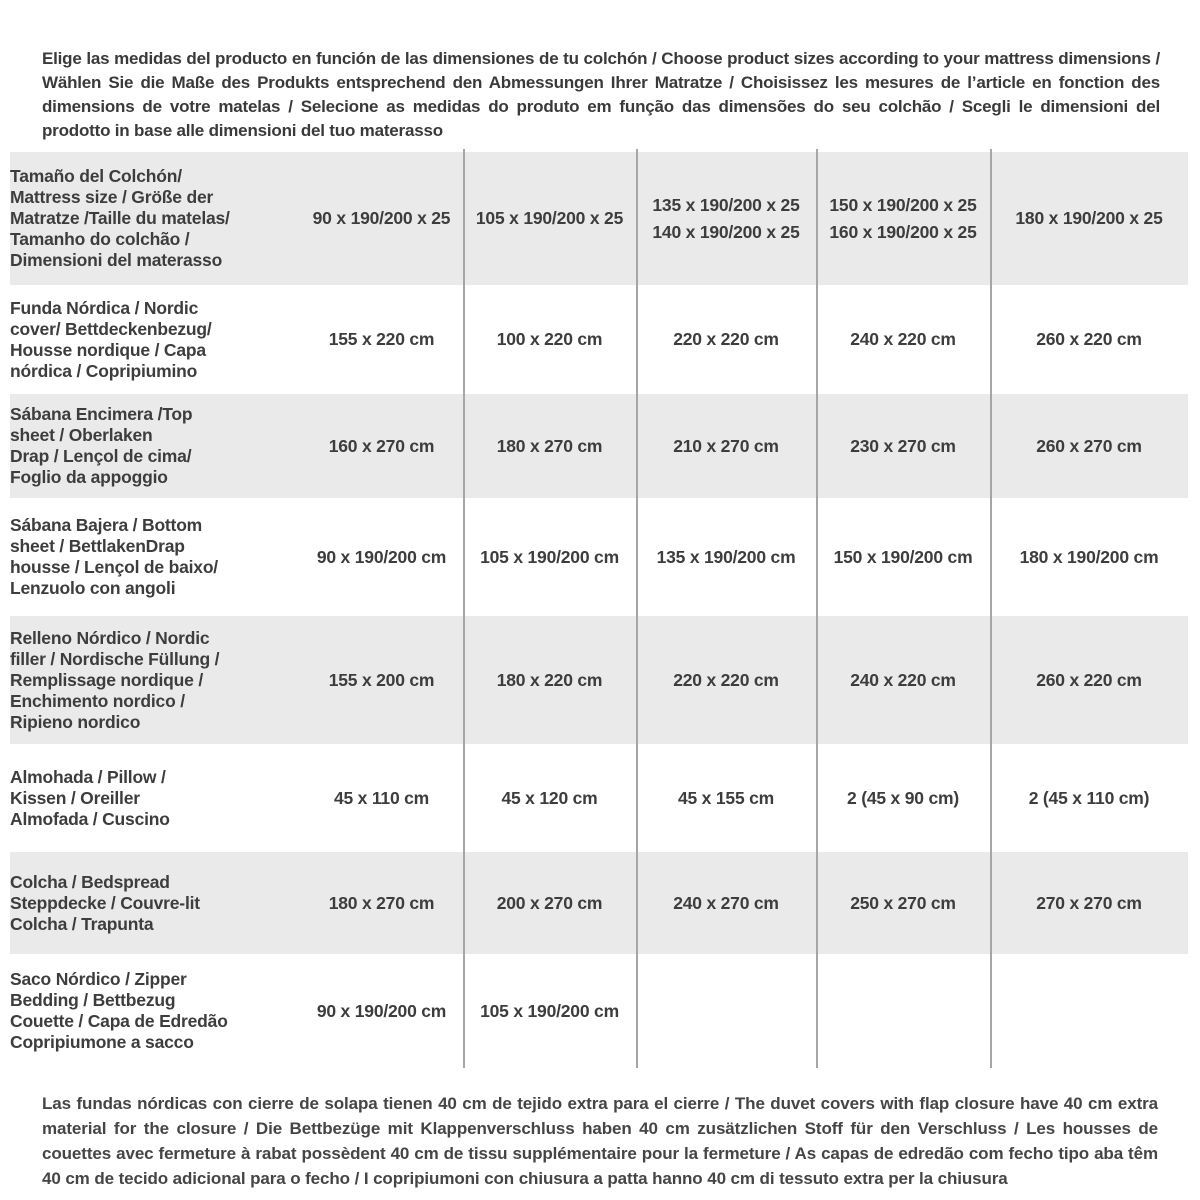 The image size is (1200, 1200). I want to click on size-value-cell: 270 x 270 cm, so click(1089, 903).